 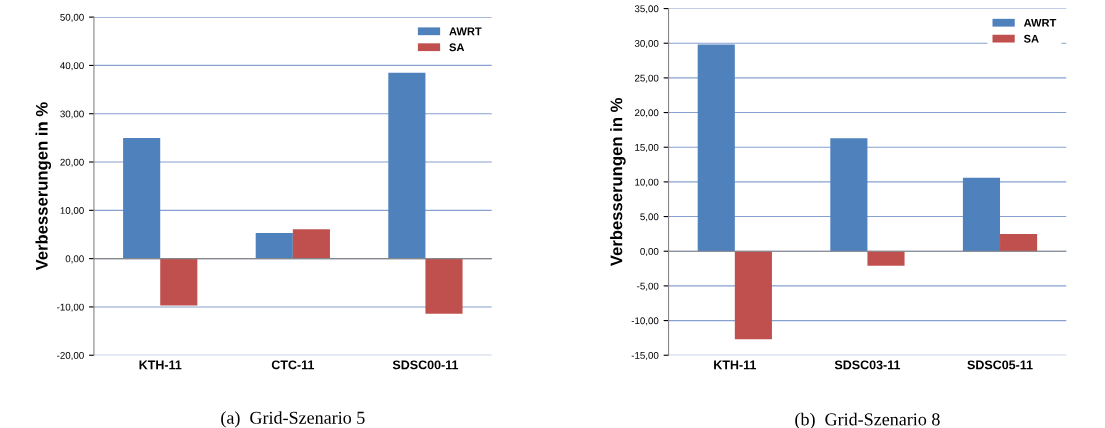 I want to click on y-tick-label: -5,00, so click(x=648, y=286).